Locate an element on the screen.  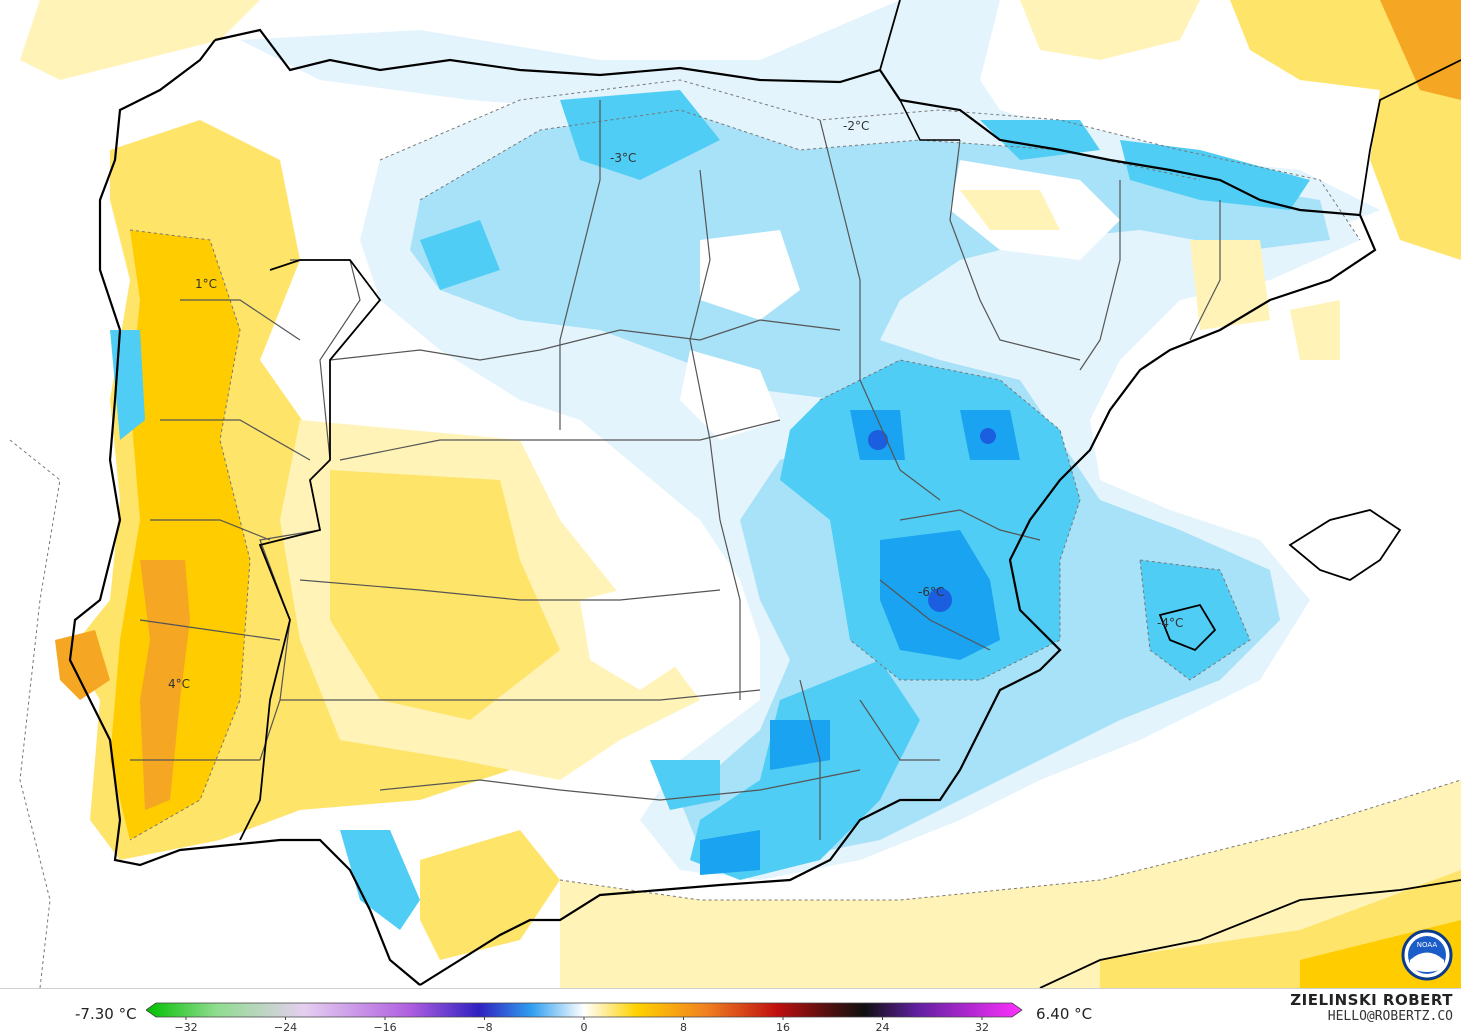
author-name: ZIELINSKI ROBERT is located at coordinates (1371, 1000).